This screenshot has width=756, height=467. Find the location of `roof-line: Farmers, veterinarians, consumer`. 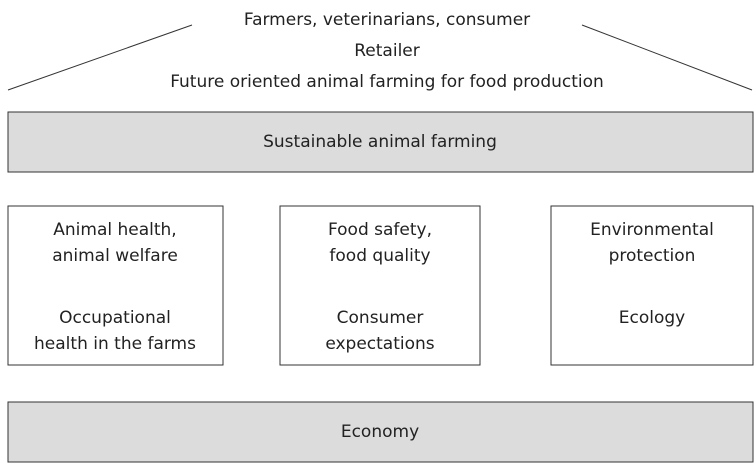

roof-line: Farmers, veterinarians, consumer is located at coordinates (387, 20).